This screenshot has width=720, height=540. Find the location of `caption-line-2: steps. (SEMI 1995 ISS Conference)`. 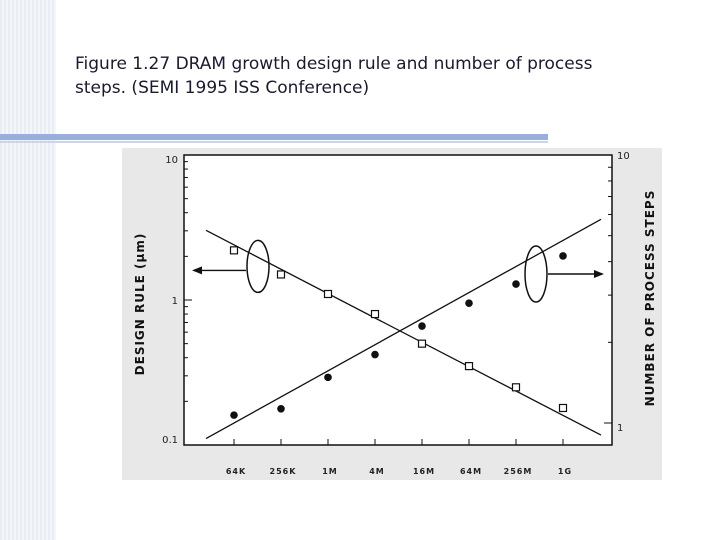

caption-line-2: steps. (SEMI 1995 ISS Conference) is located at coordinates (222, 88).